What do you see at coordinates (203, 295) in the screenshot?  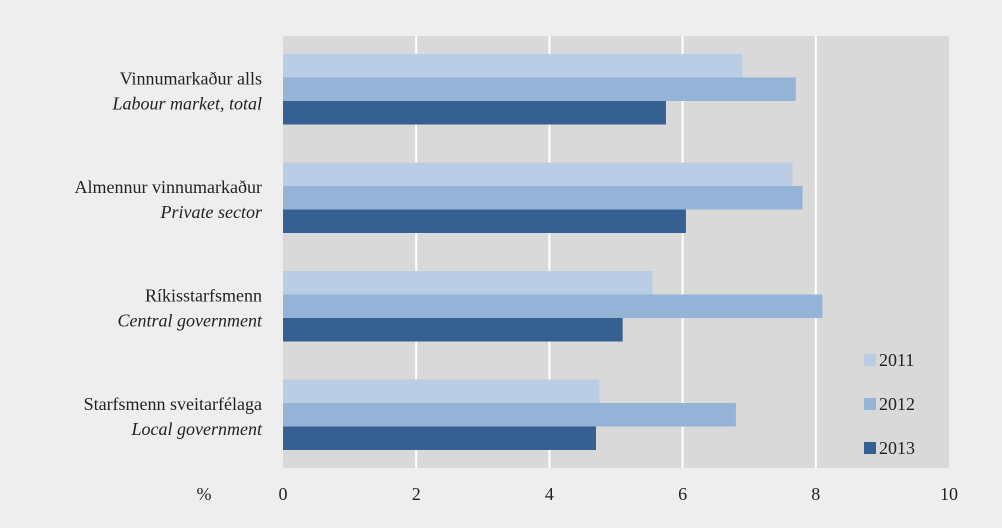 I see `category-label: Ríkisstarfsmenn` at bounding box center [203, 295].